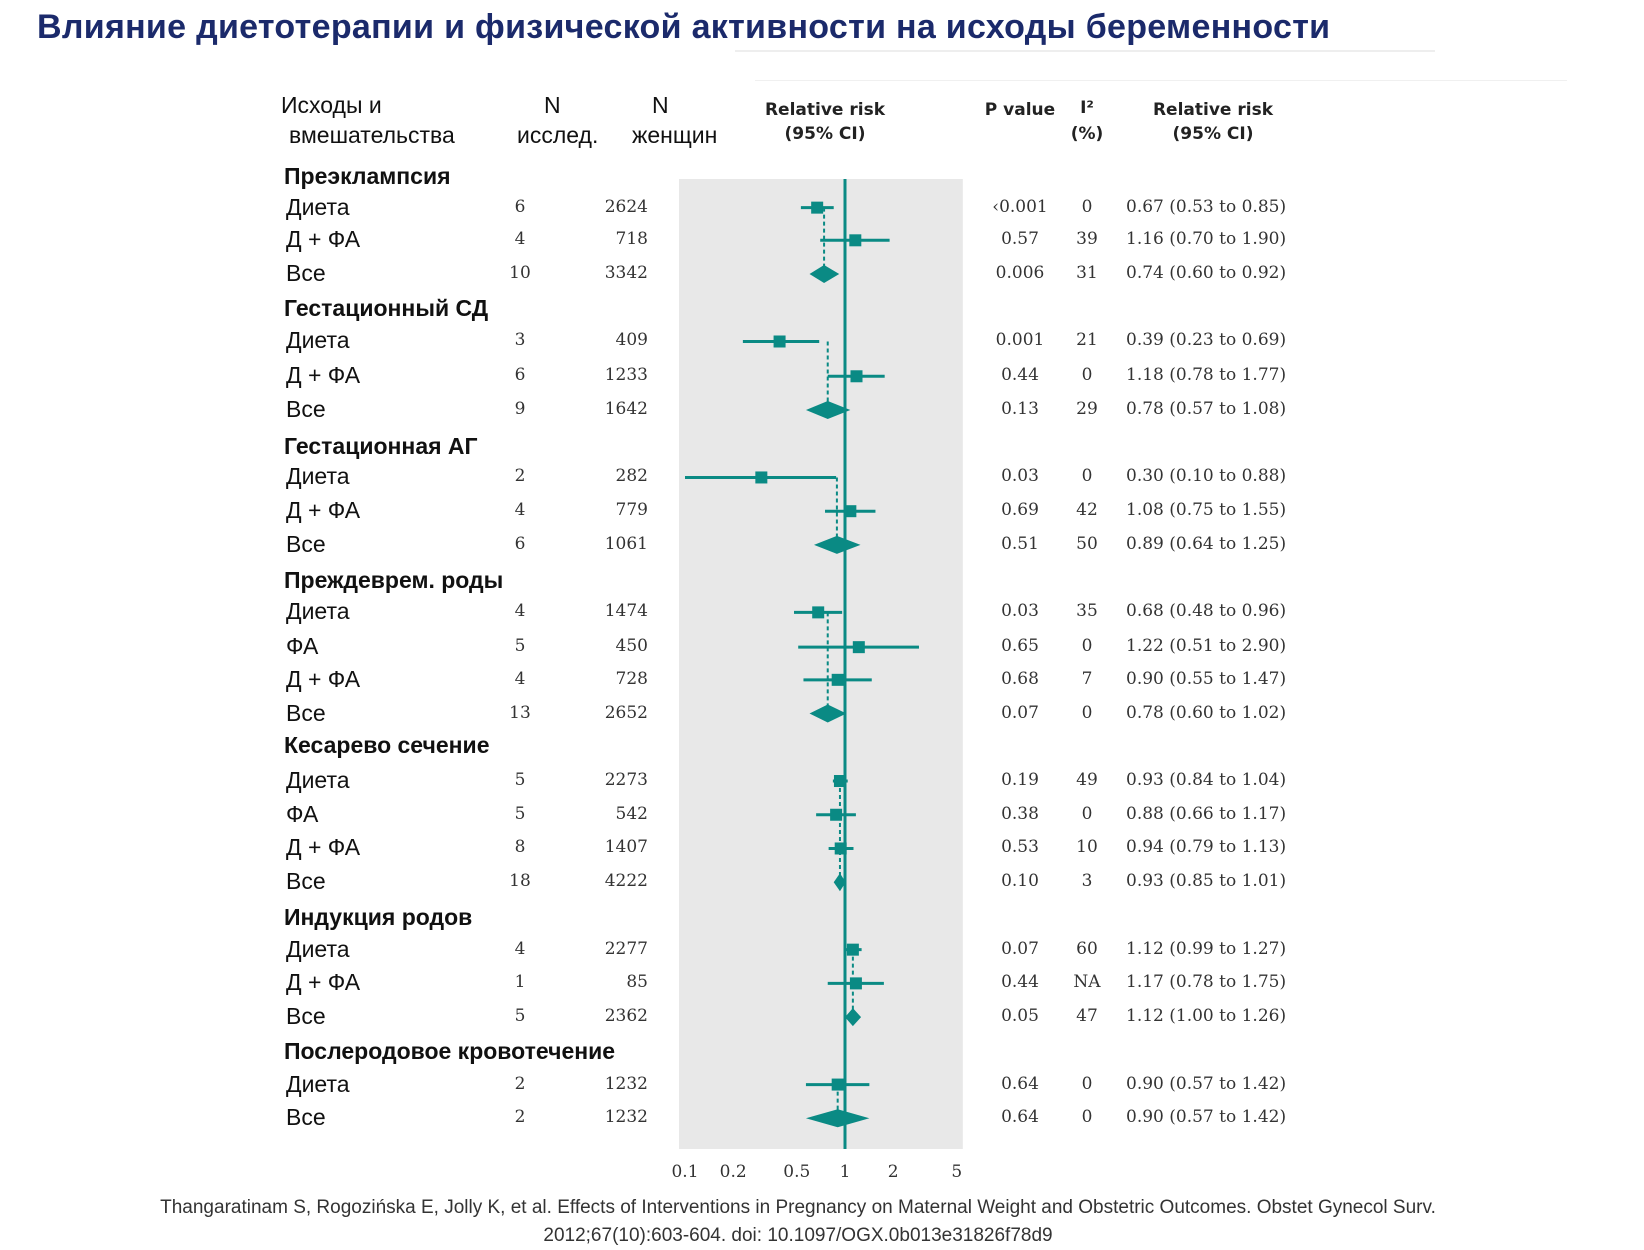  I want to click on header-nwomen-line2: женщин, so click(675, 135).